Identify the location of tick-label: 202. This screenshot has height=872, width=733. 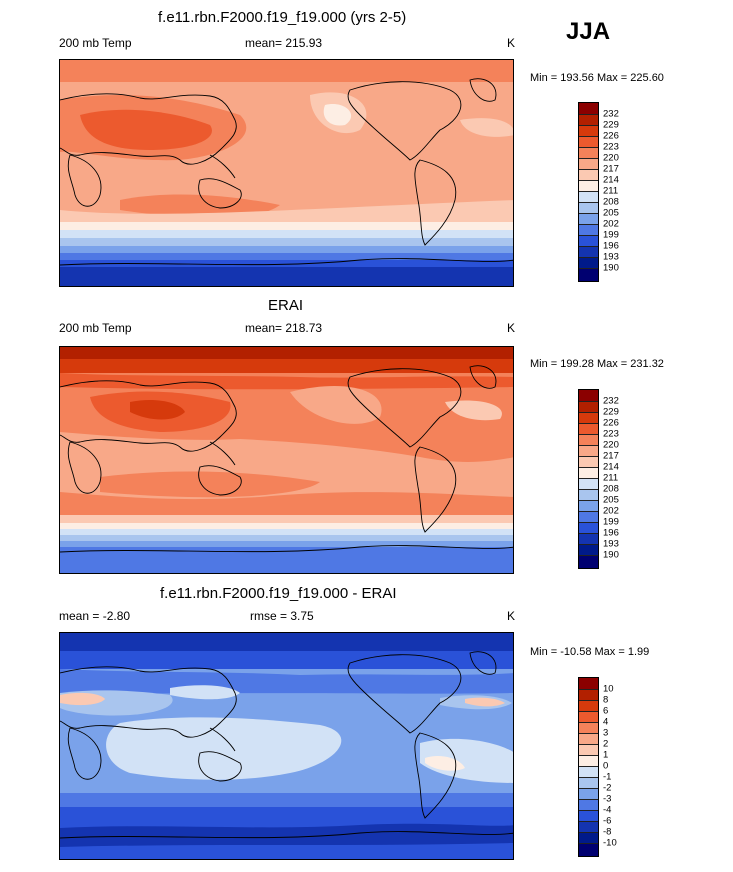
(611, 511).